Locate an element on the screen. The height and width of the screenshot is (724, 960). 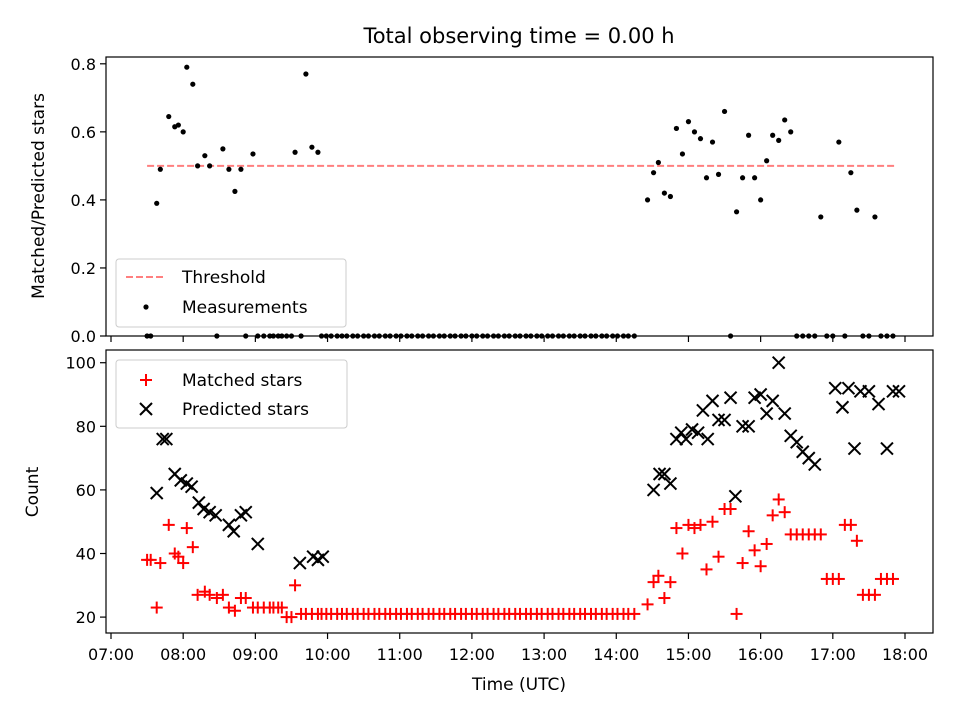
x-tick-label: 13:00 is located at coordinates (544, 654).